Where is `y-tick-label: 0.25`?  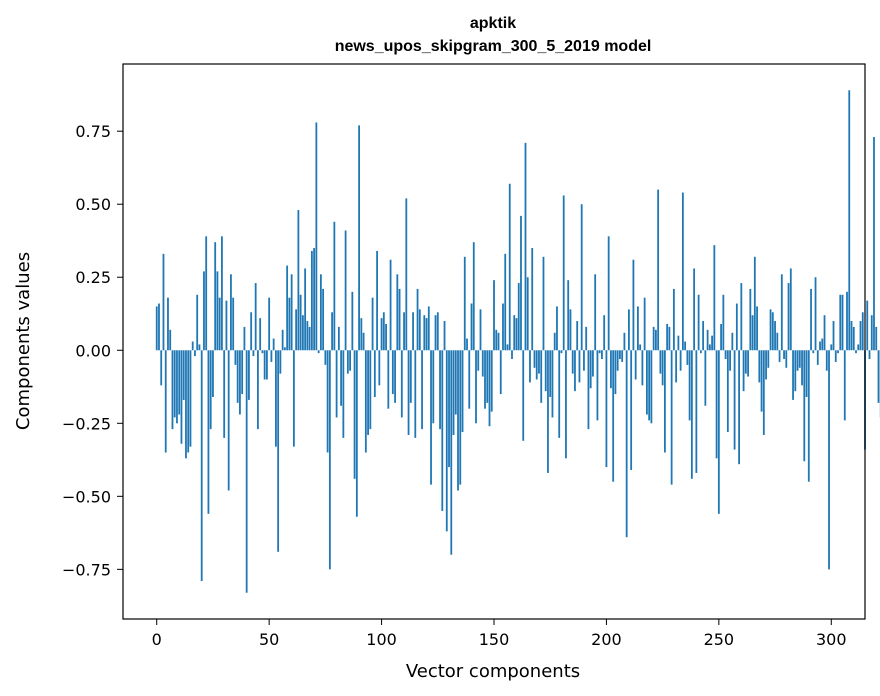 y-tick-label: 0.25 is located at coordinates (93, 277).